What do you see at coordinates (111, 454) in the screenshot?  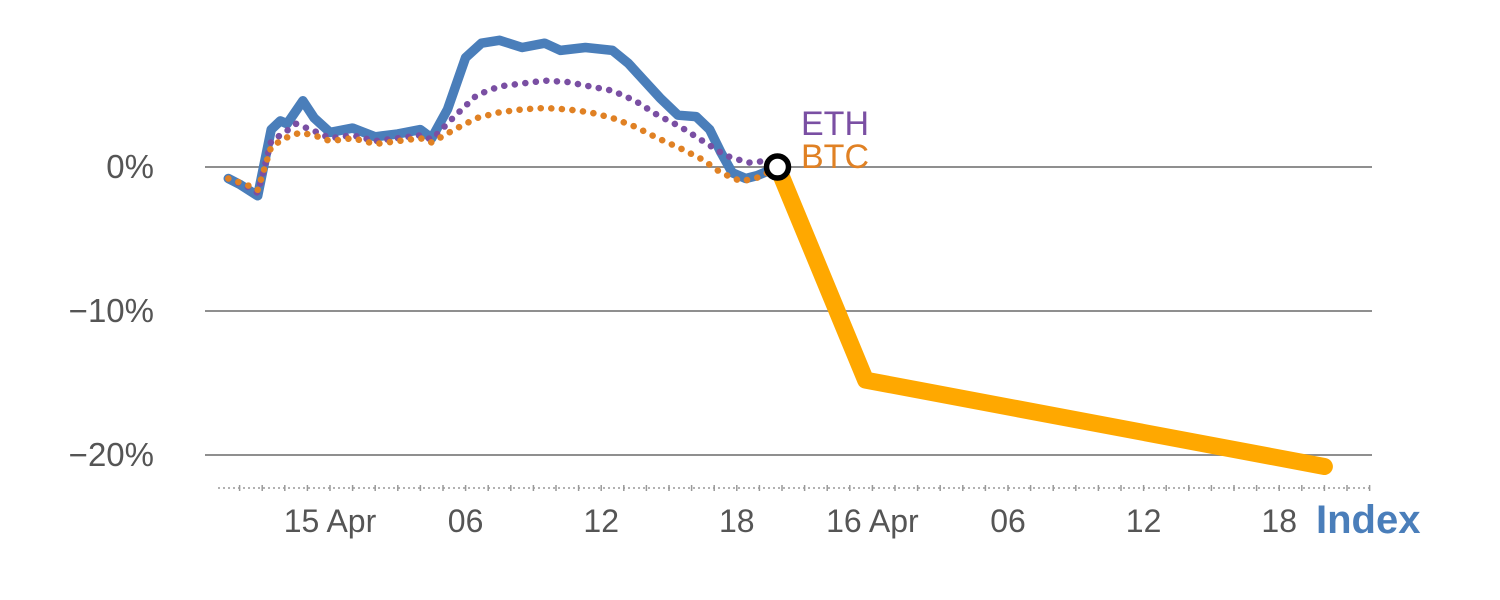 I see `y-tick-label: −20%` at bounding box center [111, 454].